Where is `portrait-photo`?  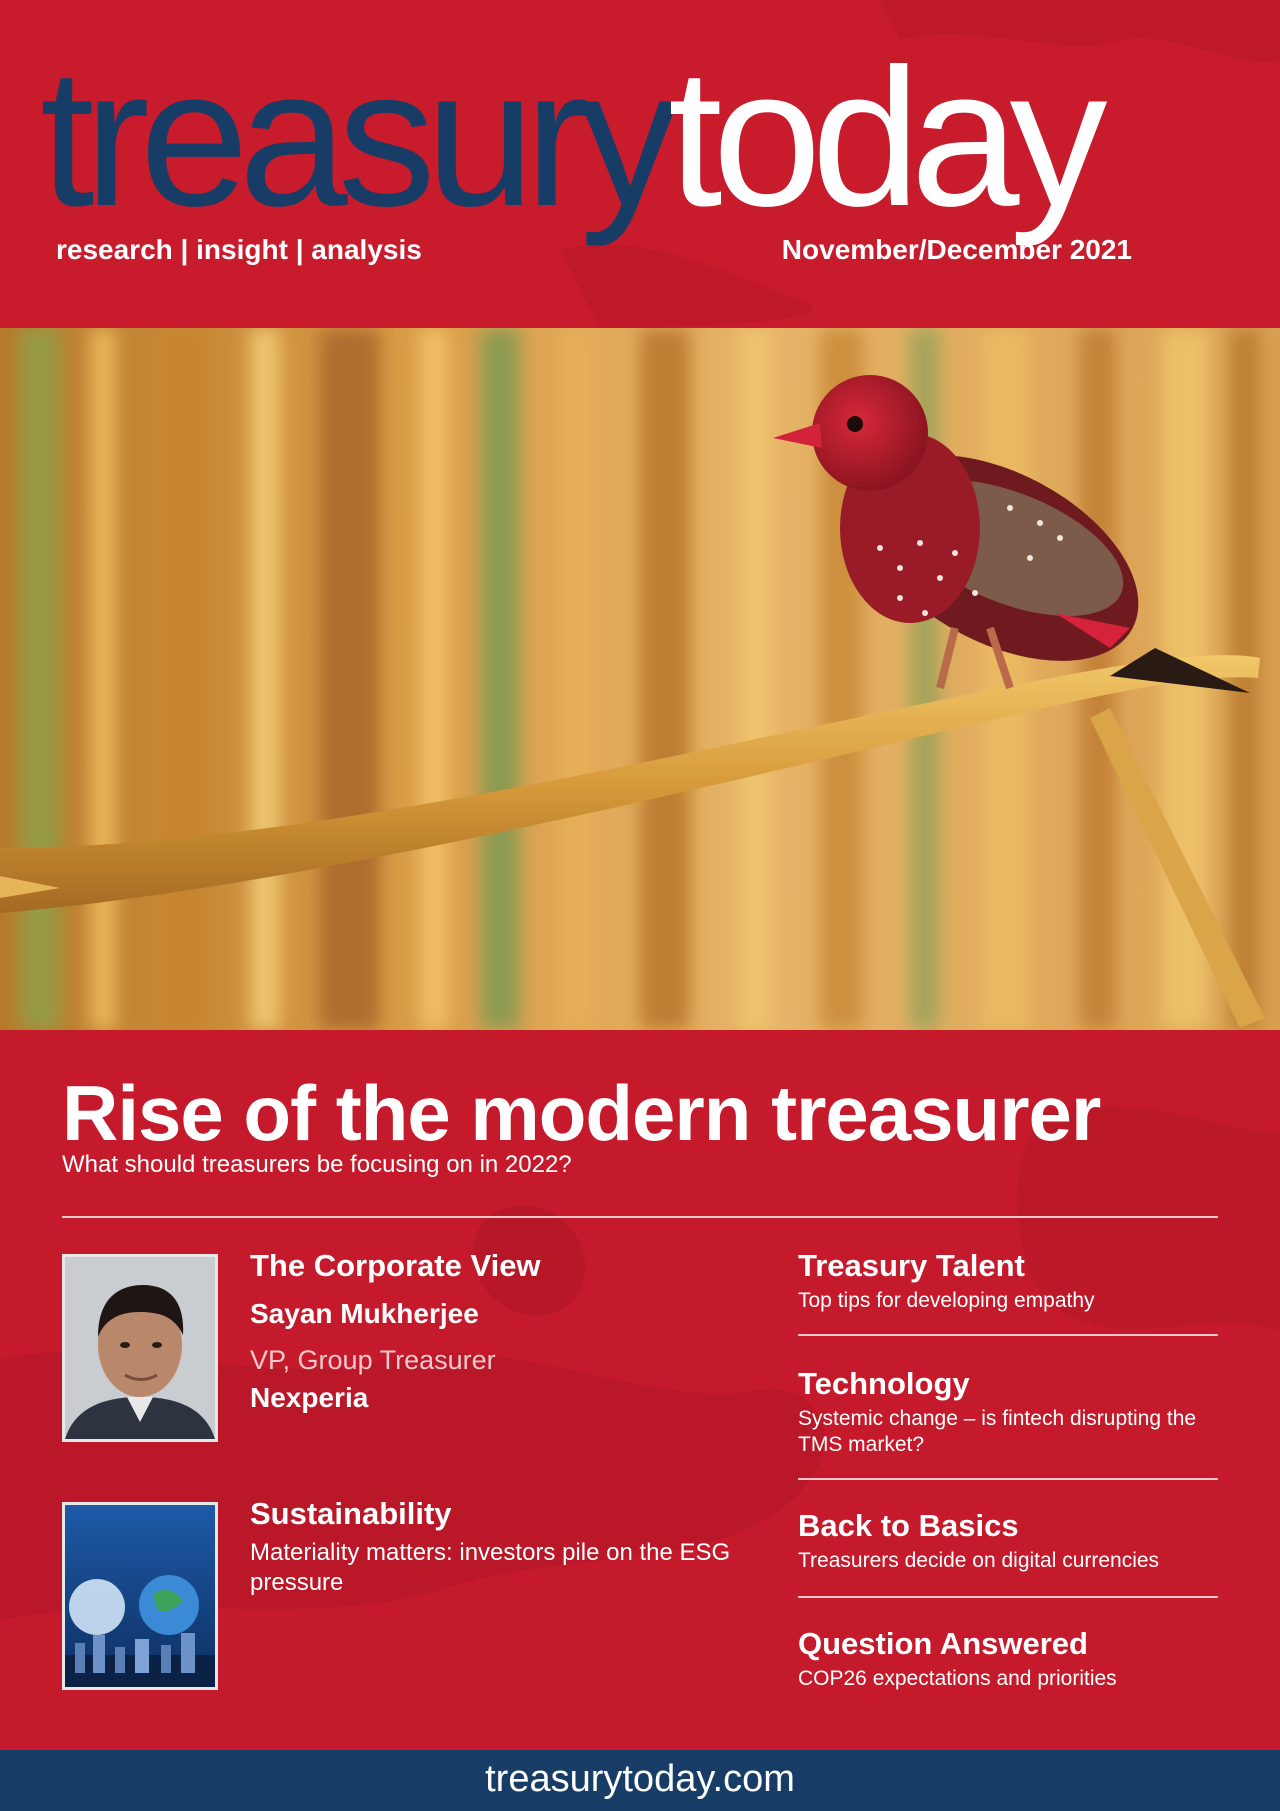
portrait-photo is located at coordinates (140, 1348).